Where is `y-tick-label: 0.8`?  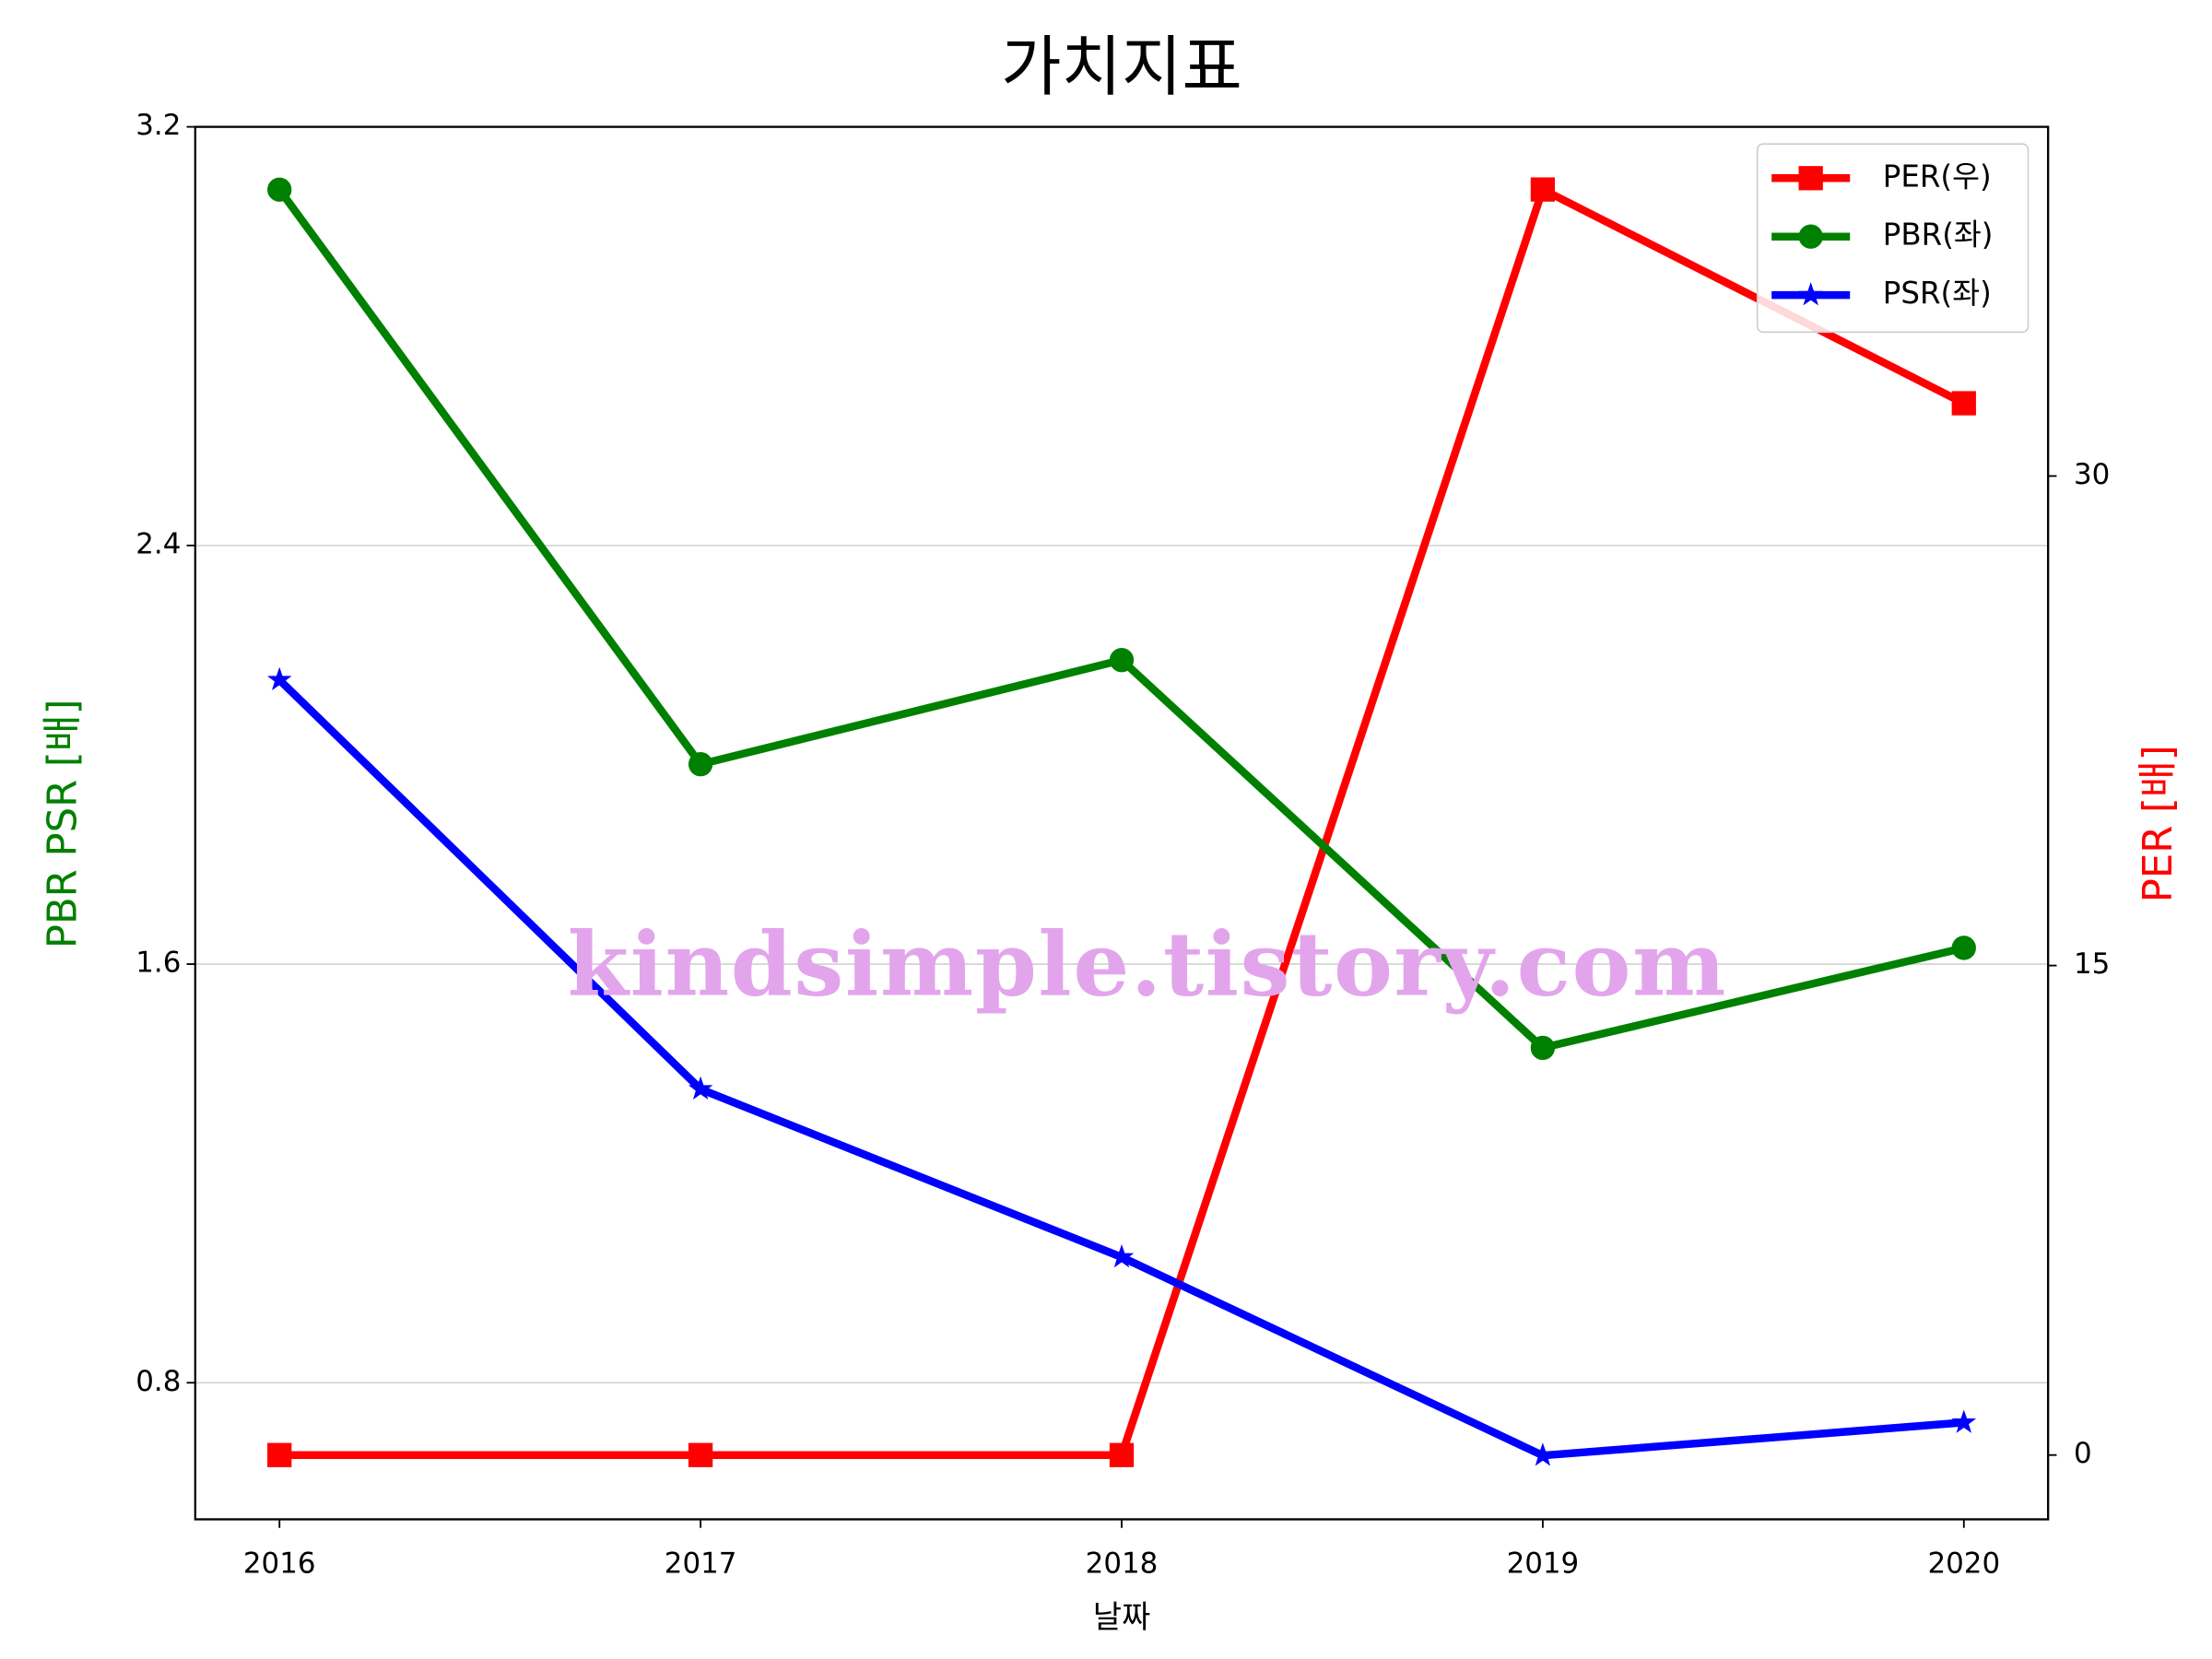 y-tick-label: 0.8 is located at coordinates (158, 1381).